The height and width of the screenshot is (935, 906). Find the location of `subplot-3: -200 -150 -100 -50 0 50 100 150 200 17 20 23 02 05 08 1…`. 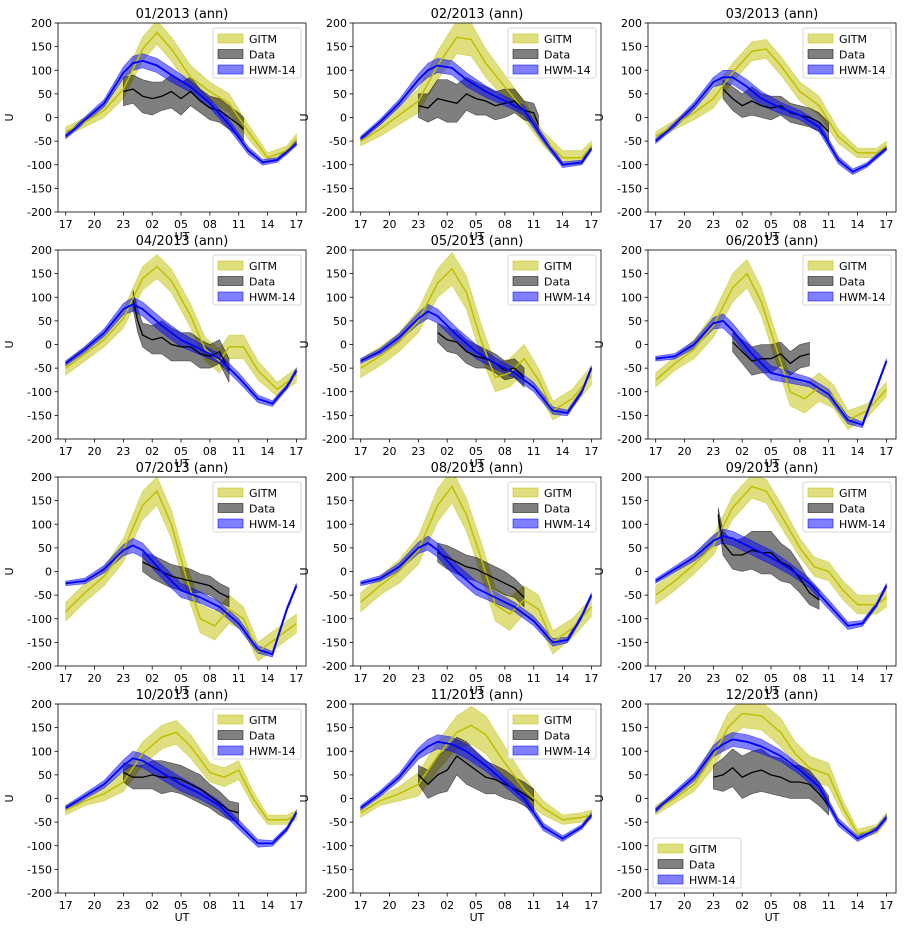

subplot-3: -200 -150 -100 -50 0 50 100 150 200 17 20 23 02 05 08 1… is located at coordinates (745, 125).